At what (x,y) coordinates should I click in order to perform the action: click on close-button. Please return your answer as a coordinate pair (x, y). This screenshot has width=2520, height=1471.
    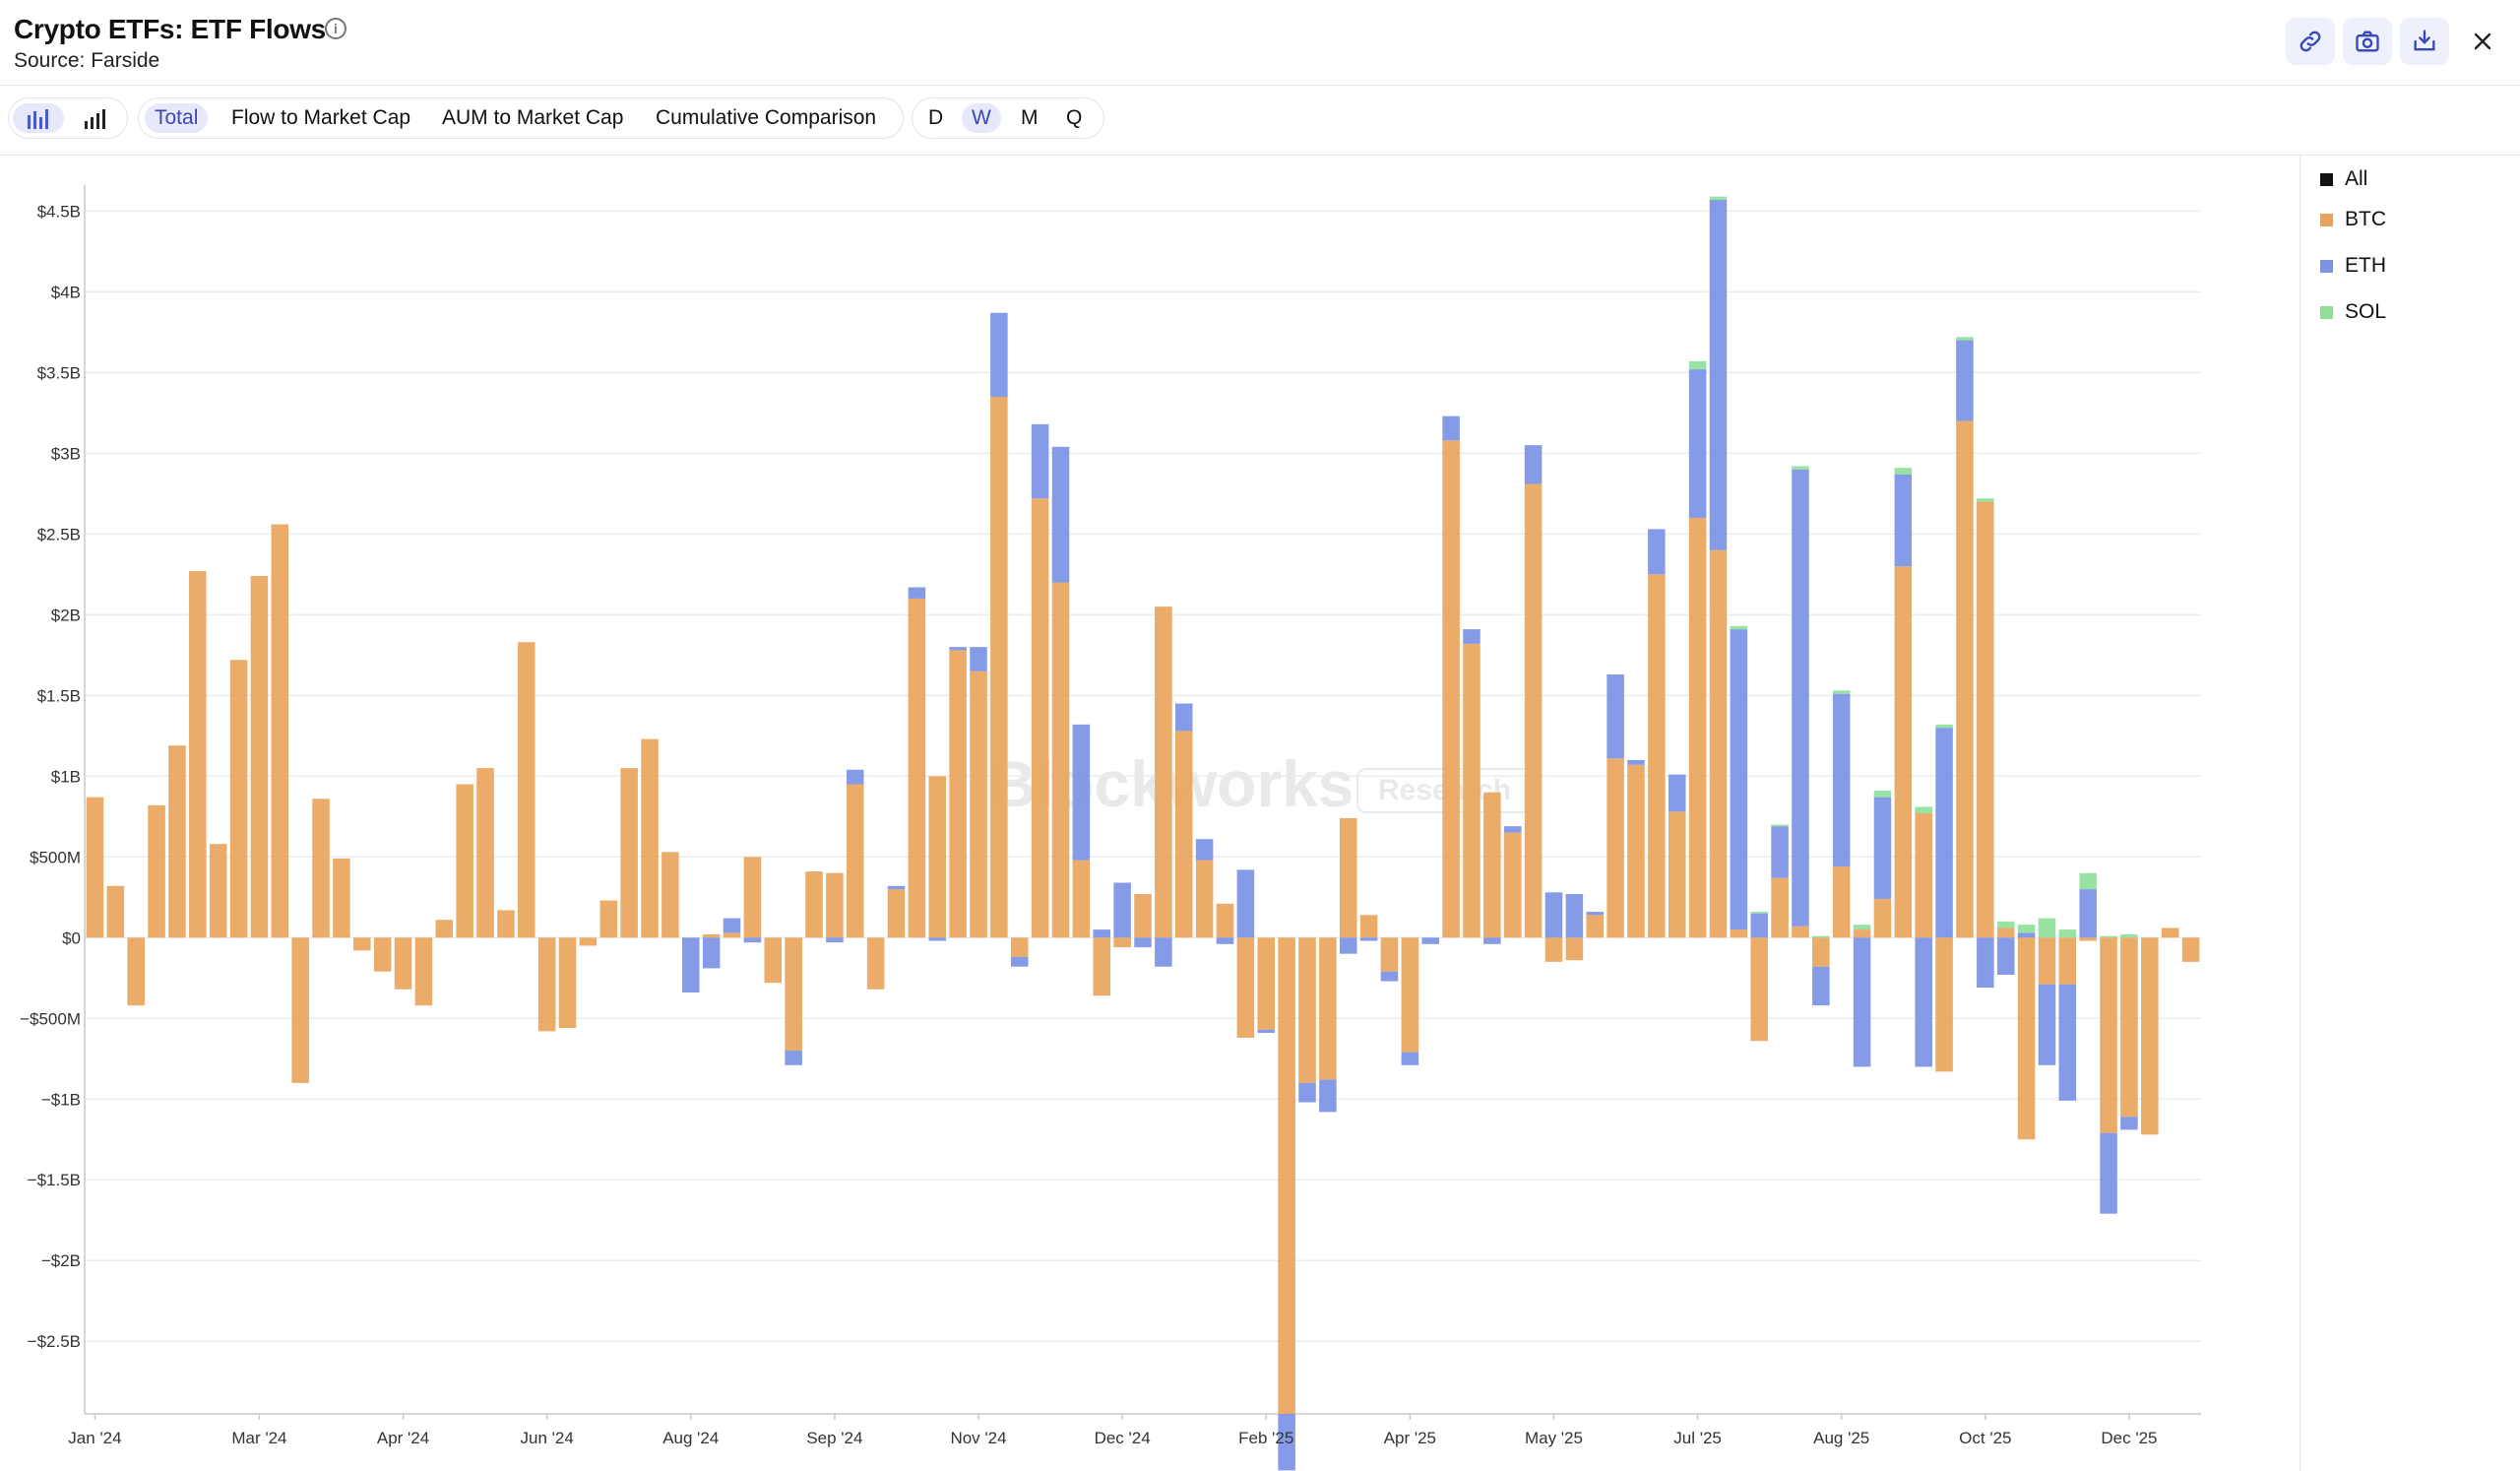
    Looking at the image, I should click on (2482, 41).